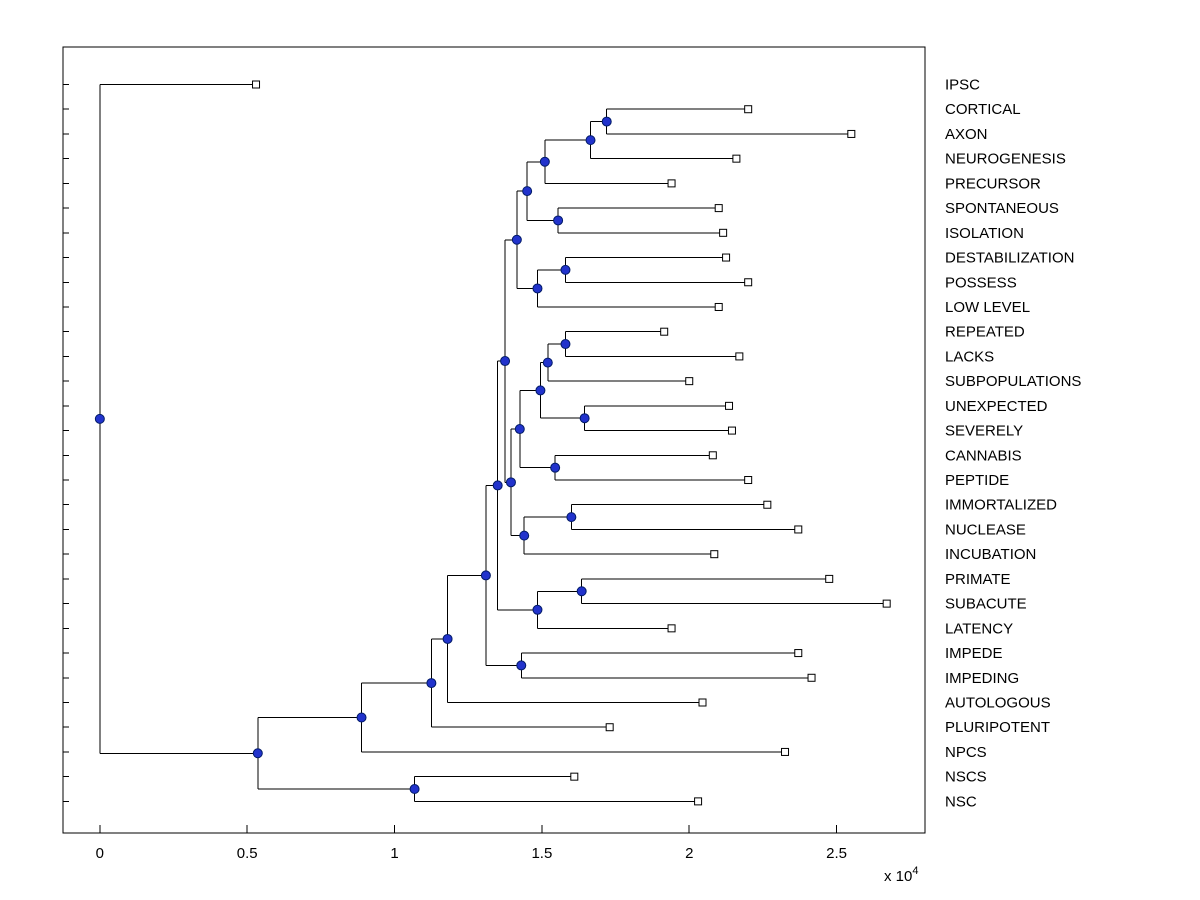 Image resolution: width=1200 pixels, height=900 pixels. I want to click on leaf-label: IMMORTALIZED, so click(1001, 505).